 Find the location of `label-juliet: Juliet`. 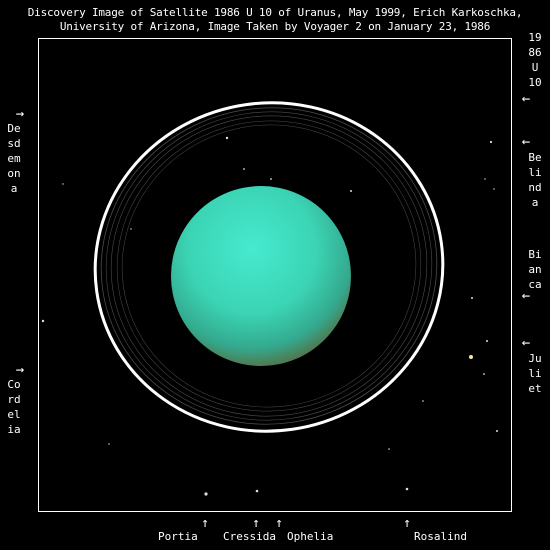

label-juliet: Juliet is located at coordinates (535, 373).